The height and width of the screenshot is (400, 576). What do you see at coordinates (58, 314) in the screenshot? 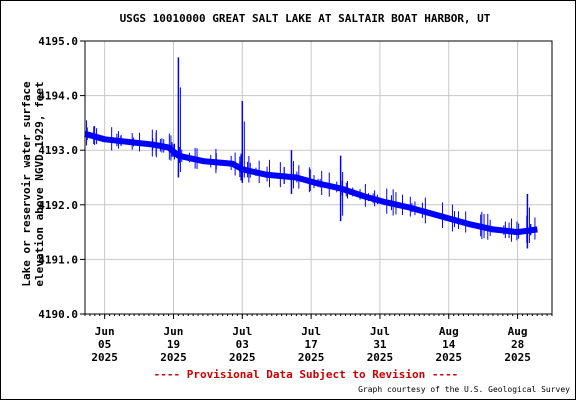
I see `y-tick-label: 4190.0` at bounding box center [58, 314].